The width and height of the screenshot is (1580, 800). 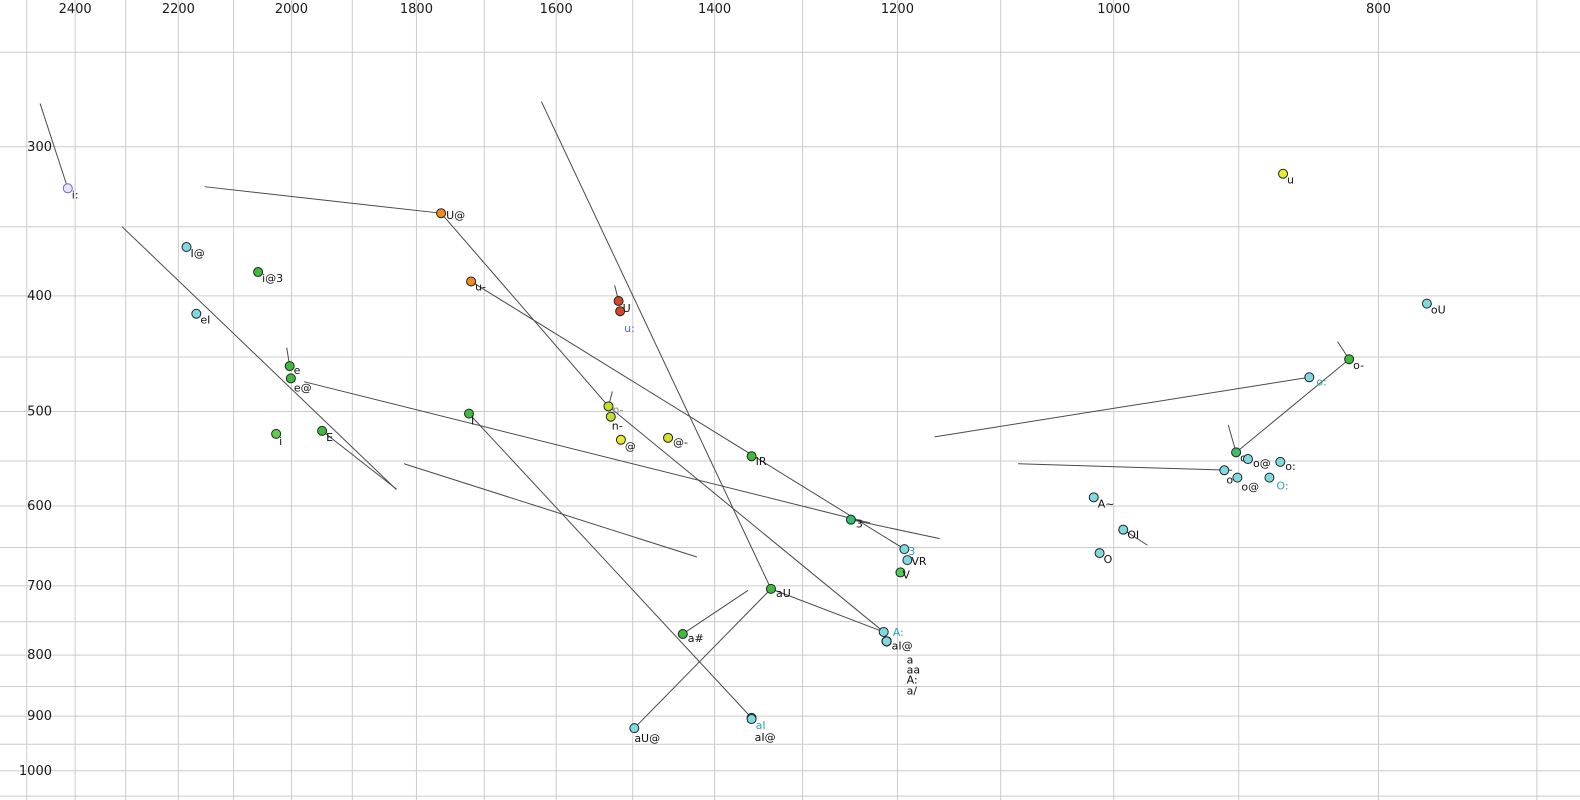 What do you see at coordinates (761, 725) in the screenshot?
I see `vowel-point-label-aI: aI` at bounding box center [761, 725].